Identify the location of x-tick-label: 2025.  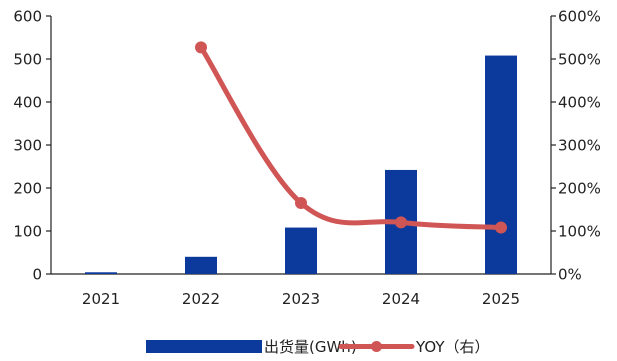
(501, 299).